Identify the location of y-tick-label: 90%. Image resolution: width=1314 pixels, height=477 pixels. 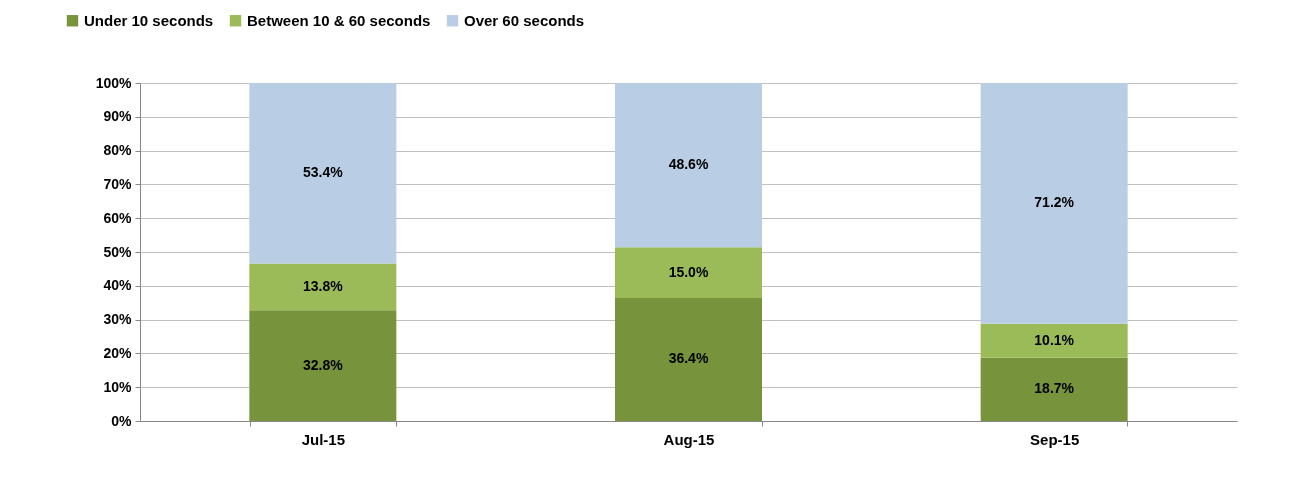
(118, 116).